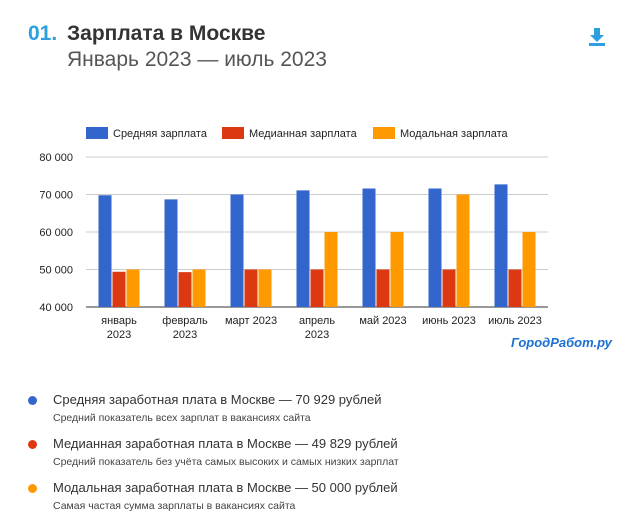 This screenshot has width=640, height=529. Describe the element at coordinates (197, 59) in the screenshot. I see `page-subtitle: Январь 2023 — июль 2023` at that location.